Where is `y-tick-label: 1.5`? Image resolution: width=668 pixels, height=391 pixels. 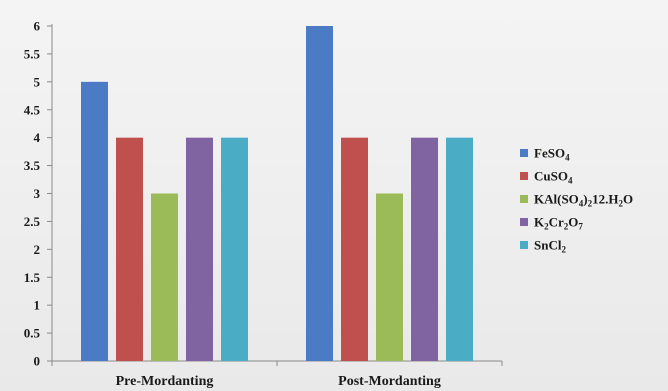 y-tick-label: 1.5 is located at coordinates (32, 277).